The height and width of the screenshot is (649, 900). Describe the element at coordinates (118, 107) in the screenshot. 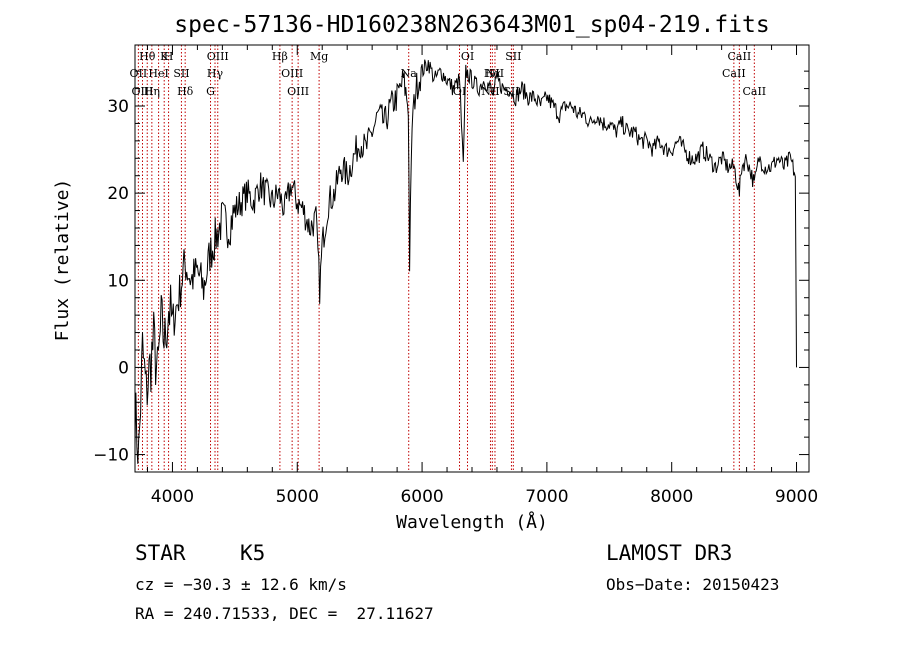

I see `y-tick-label: 30` at that location.